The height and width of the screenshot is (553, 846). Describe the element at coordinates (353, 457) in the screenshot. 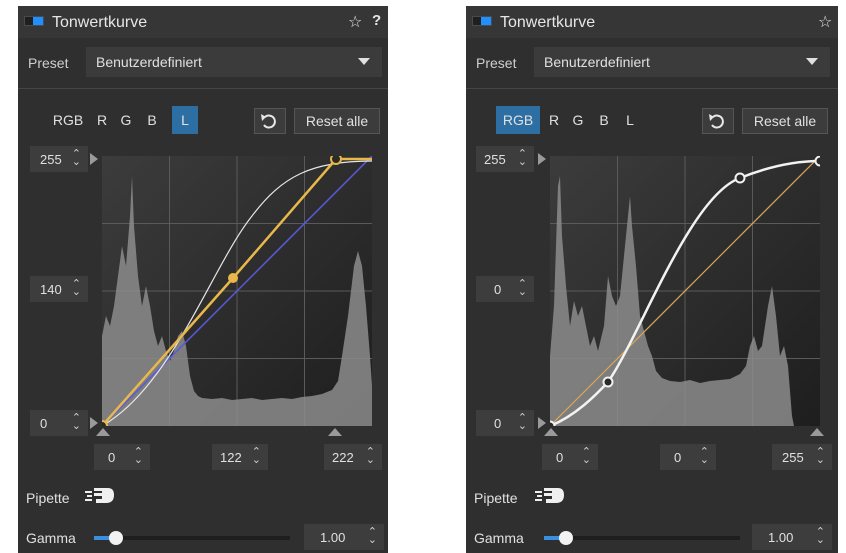

I see `input-max-stepper: 222 ⌃ ⌄` at that location.